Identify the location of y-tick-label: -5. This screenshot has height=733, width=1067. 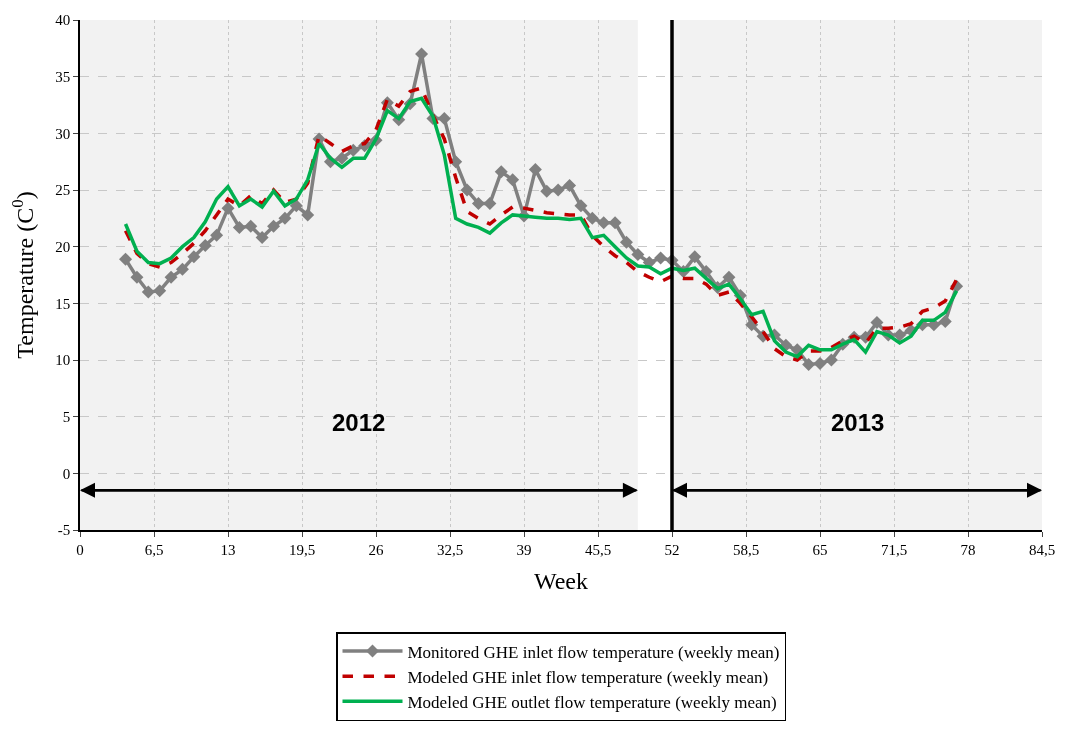
(64, 530).